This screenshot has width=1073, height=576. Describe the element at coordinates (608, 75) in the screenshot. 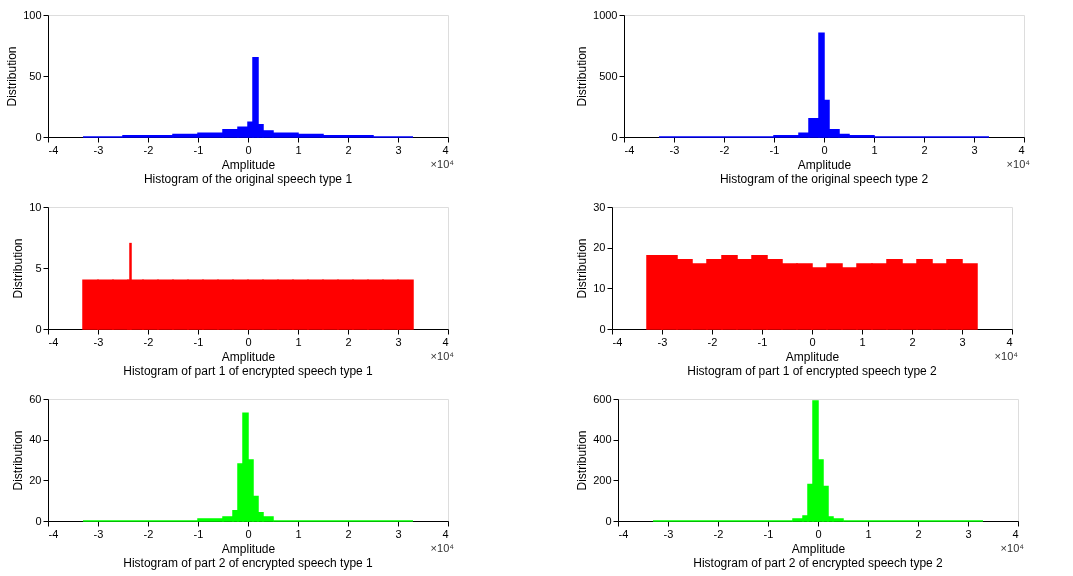

I see `y-tick-label: 500` at that location.